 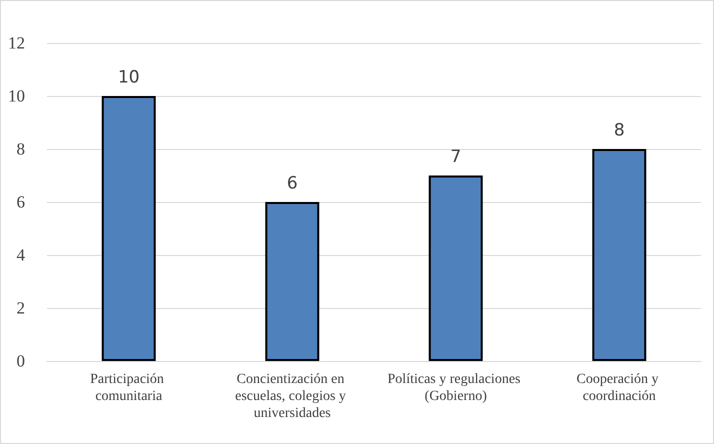 What do you see at coordinates (20, 308) in the screenshot?
I see `y-tick-label: 2` at bounding box center [20, 308].